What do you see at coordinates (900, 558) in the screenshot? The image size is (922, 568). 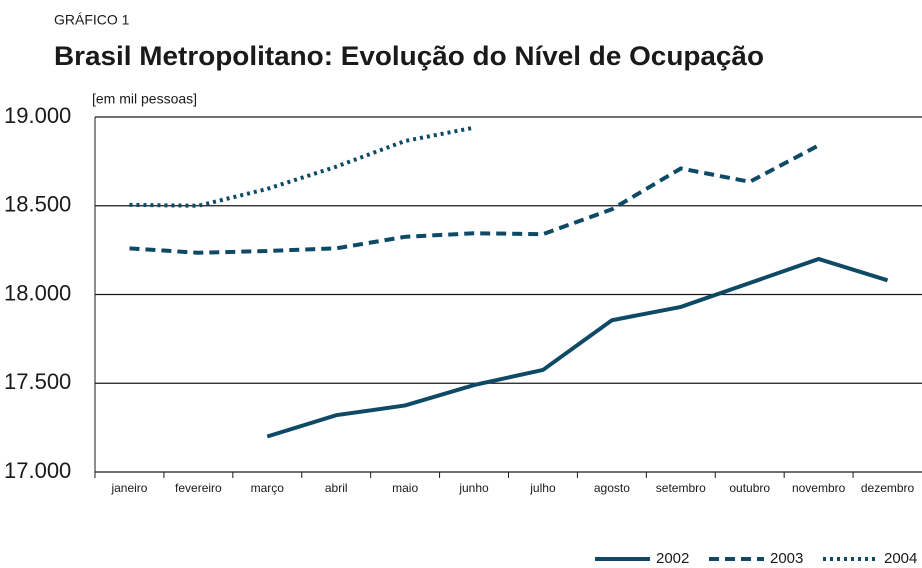 I see `legend-label: 2004` at bounding box center [900, 558].